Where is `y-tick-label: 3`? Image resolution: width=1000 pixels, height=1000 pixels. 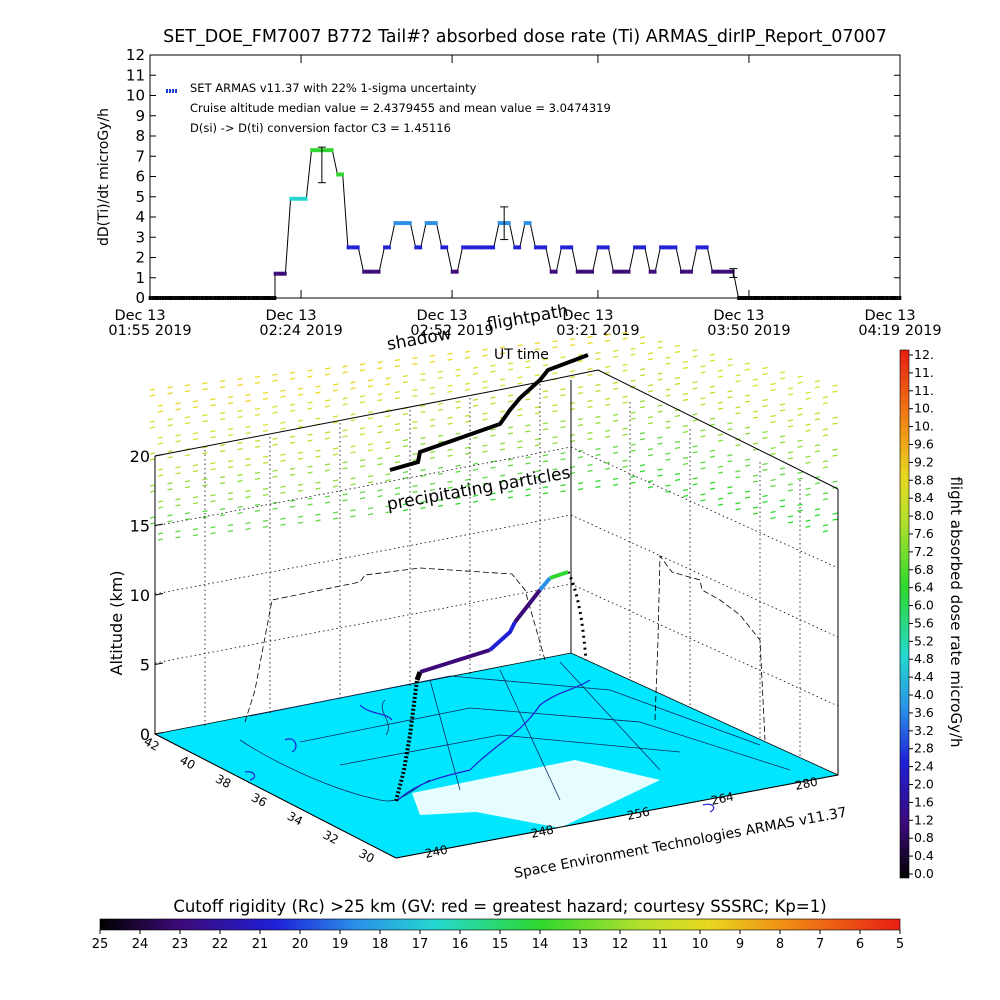
y-tick-label: 3 is located at coordinates (140, 237).